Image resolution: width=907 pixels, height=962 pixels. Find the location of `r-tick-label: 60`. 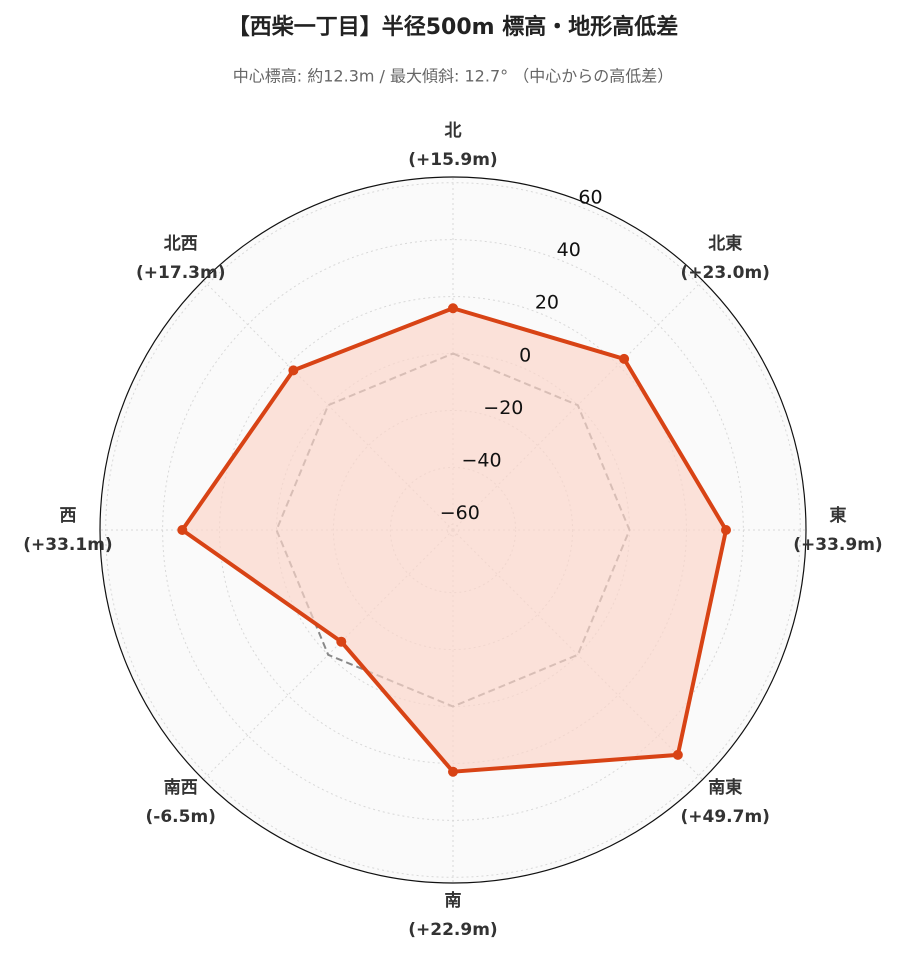

r-tick-label: 60 is located at coordinates (590, 198).